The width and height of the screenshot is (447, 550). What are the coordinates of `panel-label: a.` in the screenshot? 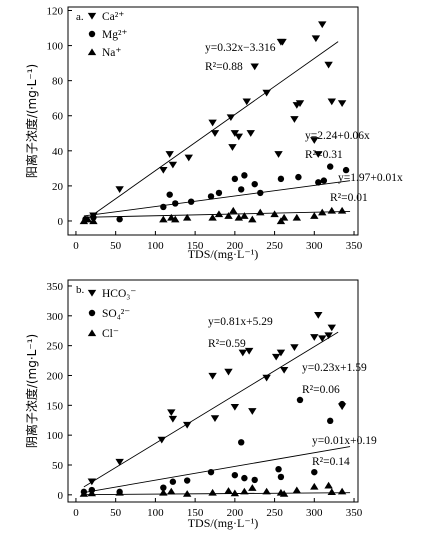 It's located at (80, 17).